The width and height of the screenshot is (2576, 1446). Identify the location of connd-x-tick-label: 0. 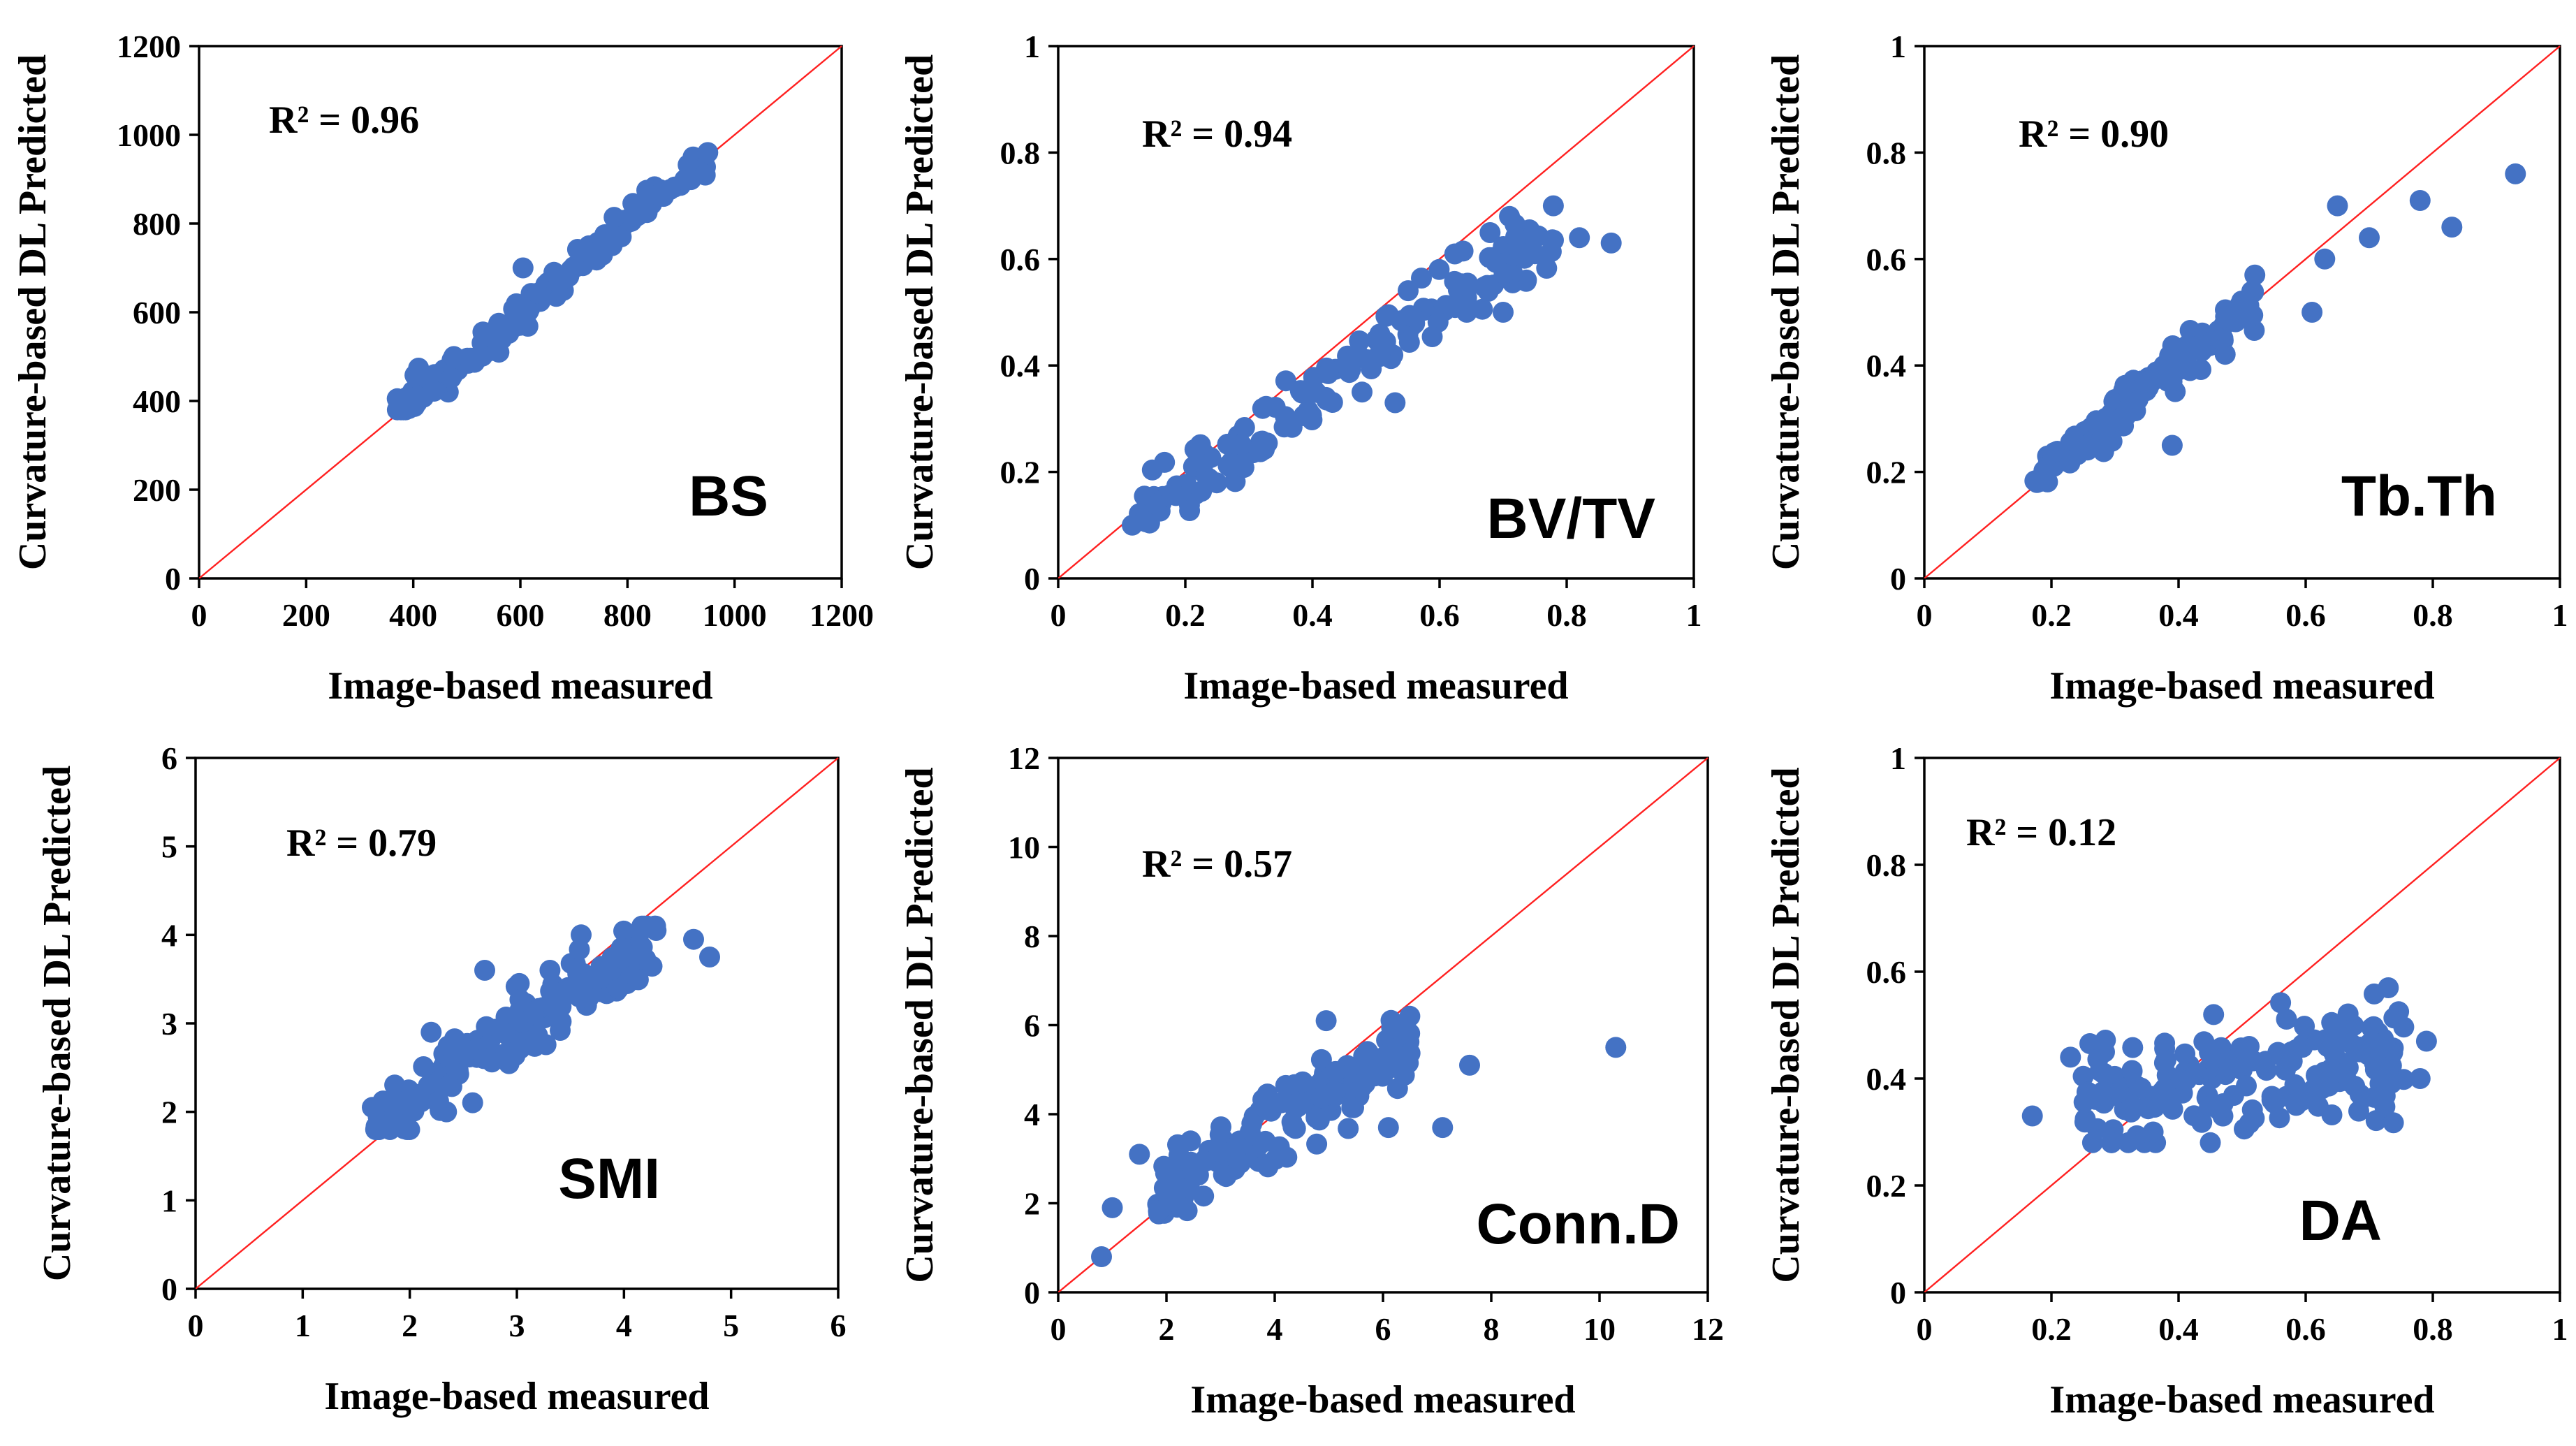
(1059, 1329).